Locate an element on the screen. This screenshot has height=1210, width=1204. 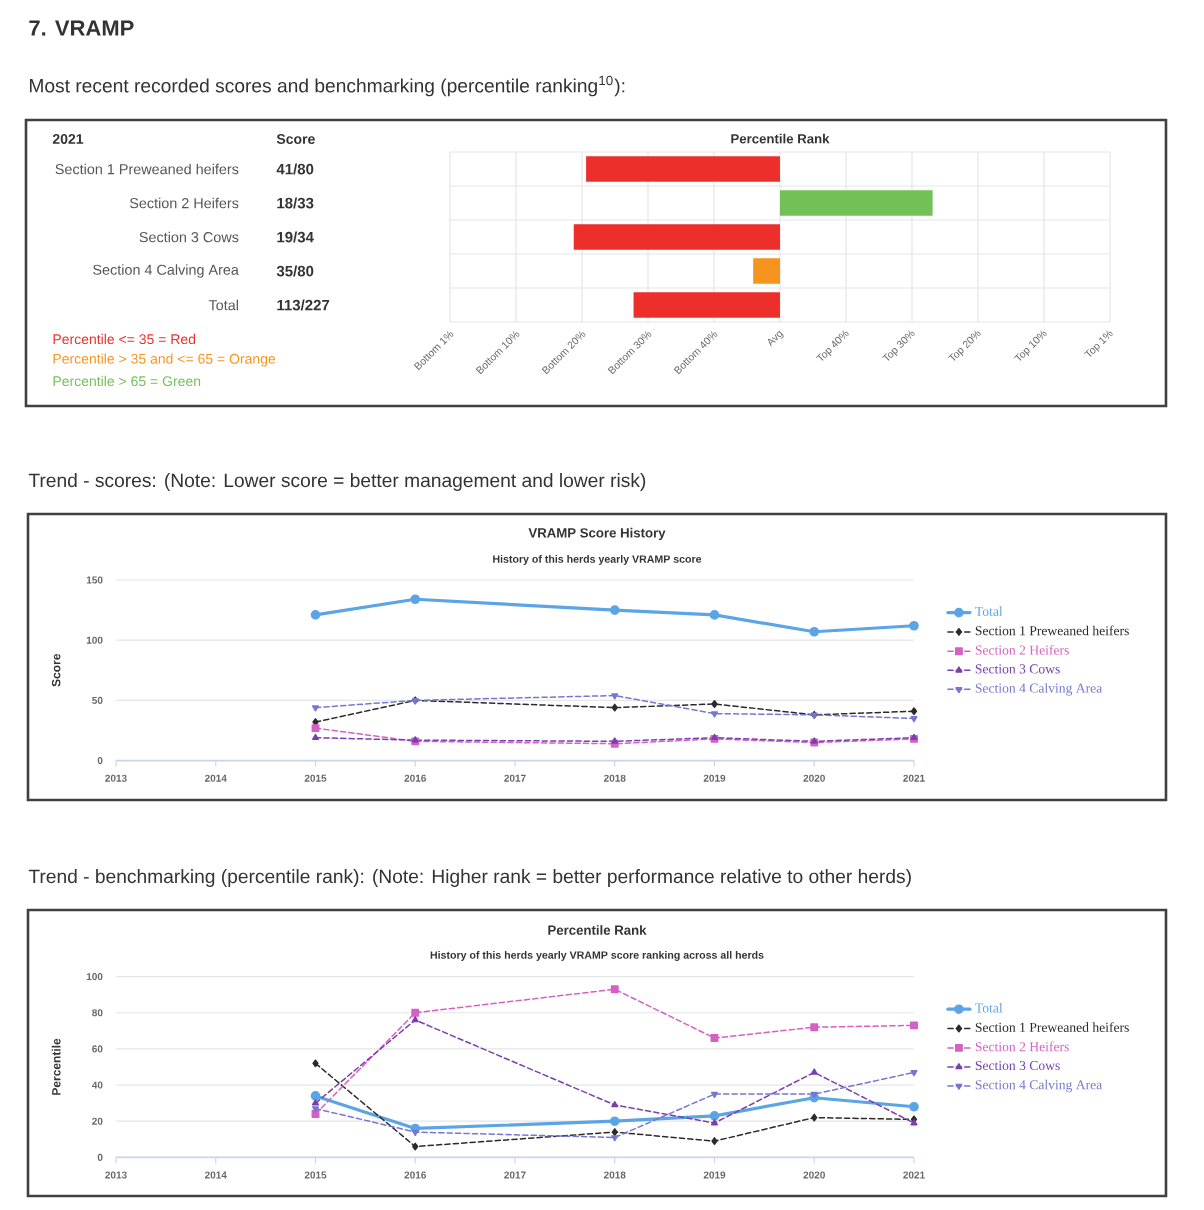
text: Trend - benchmarking (percentile rank): (Note: Higher rank = better performance relative to other herds) is located at coordinates (469, 878).